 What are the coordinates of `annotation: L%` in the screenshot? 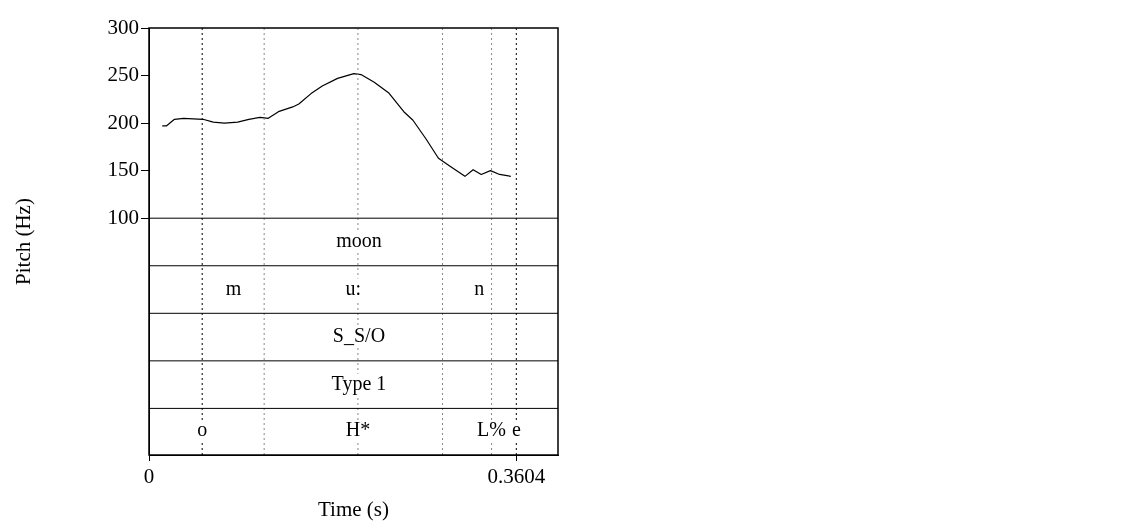 It's located at (491, 429).